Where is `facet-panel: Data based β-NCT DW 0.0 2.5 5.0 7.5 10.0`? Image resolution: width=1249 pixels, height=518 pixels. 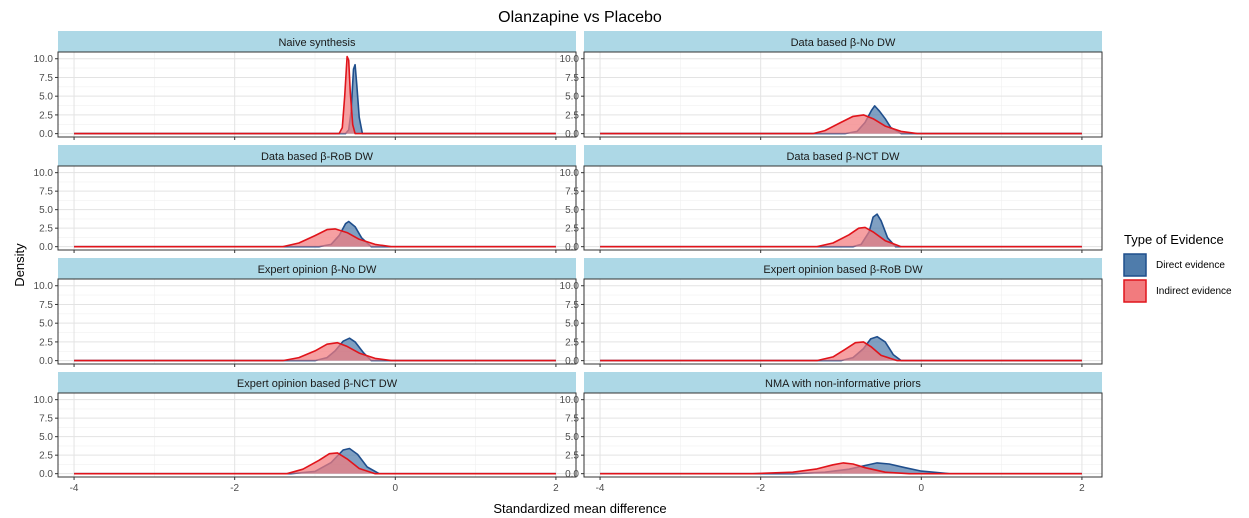
facet-panel: Data based β-NCT DW 0.0 2.5 5.0 7.5 10.0 is located at coordinates (831, 199).